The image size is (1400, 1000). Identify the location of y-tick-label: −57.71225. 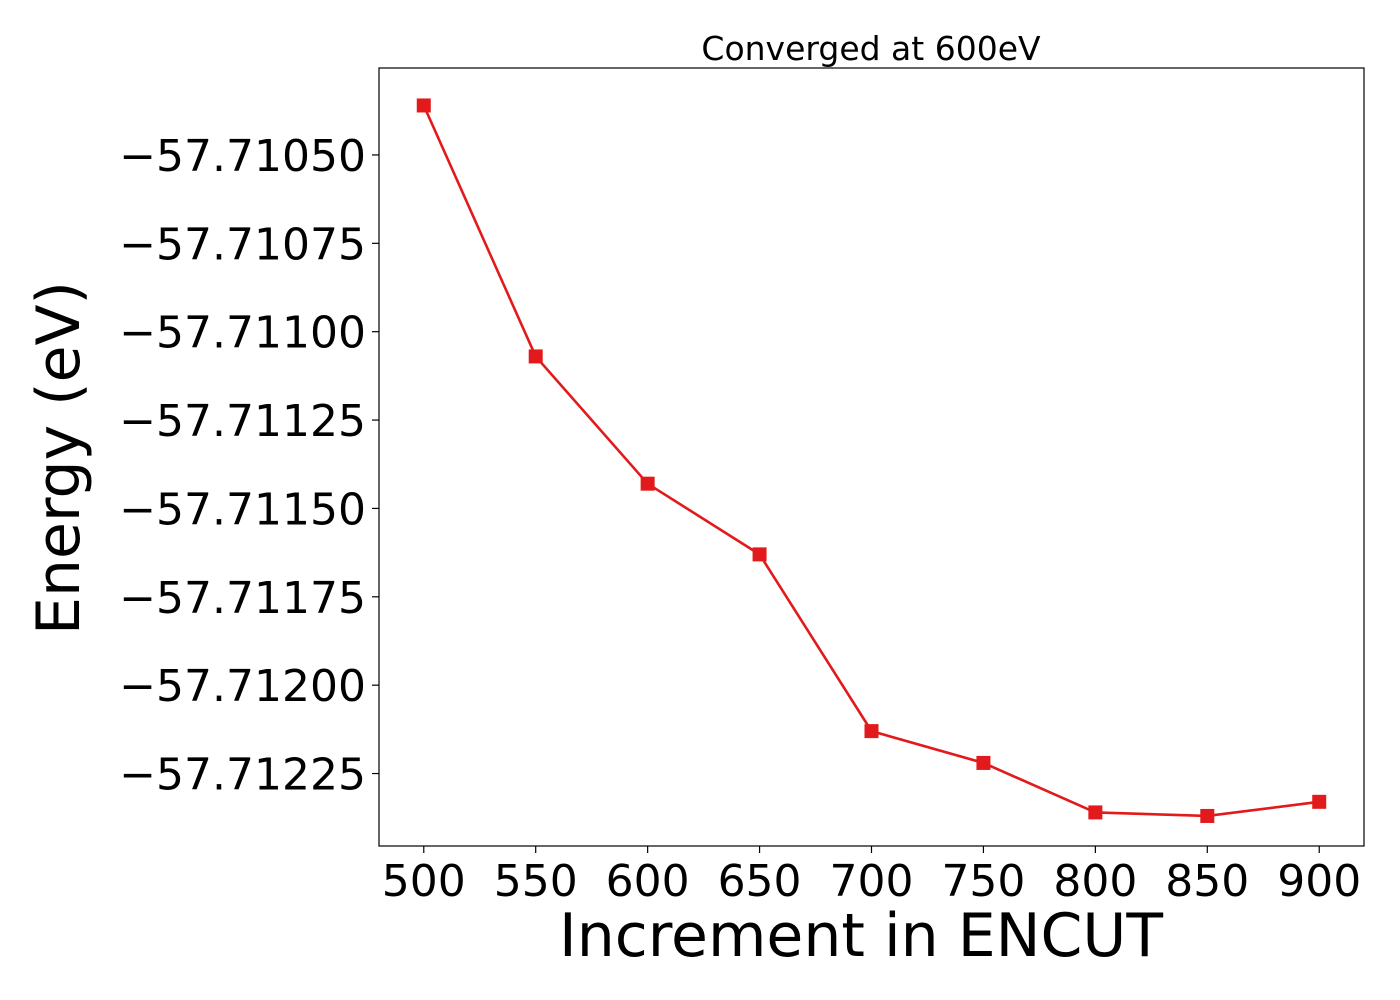
(242, 775).